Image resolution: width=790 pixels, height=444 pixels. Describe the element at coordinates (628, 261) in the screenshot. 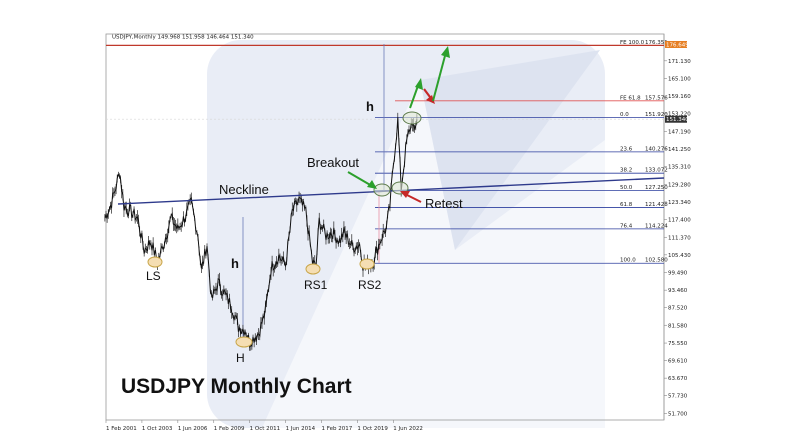

I see `fib-level-label: 100.0` at that location.